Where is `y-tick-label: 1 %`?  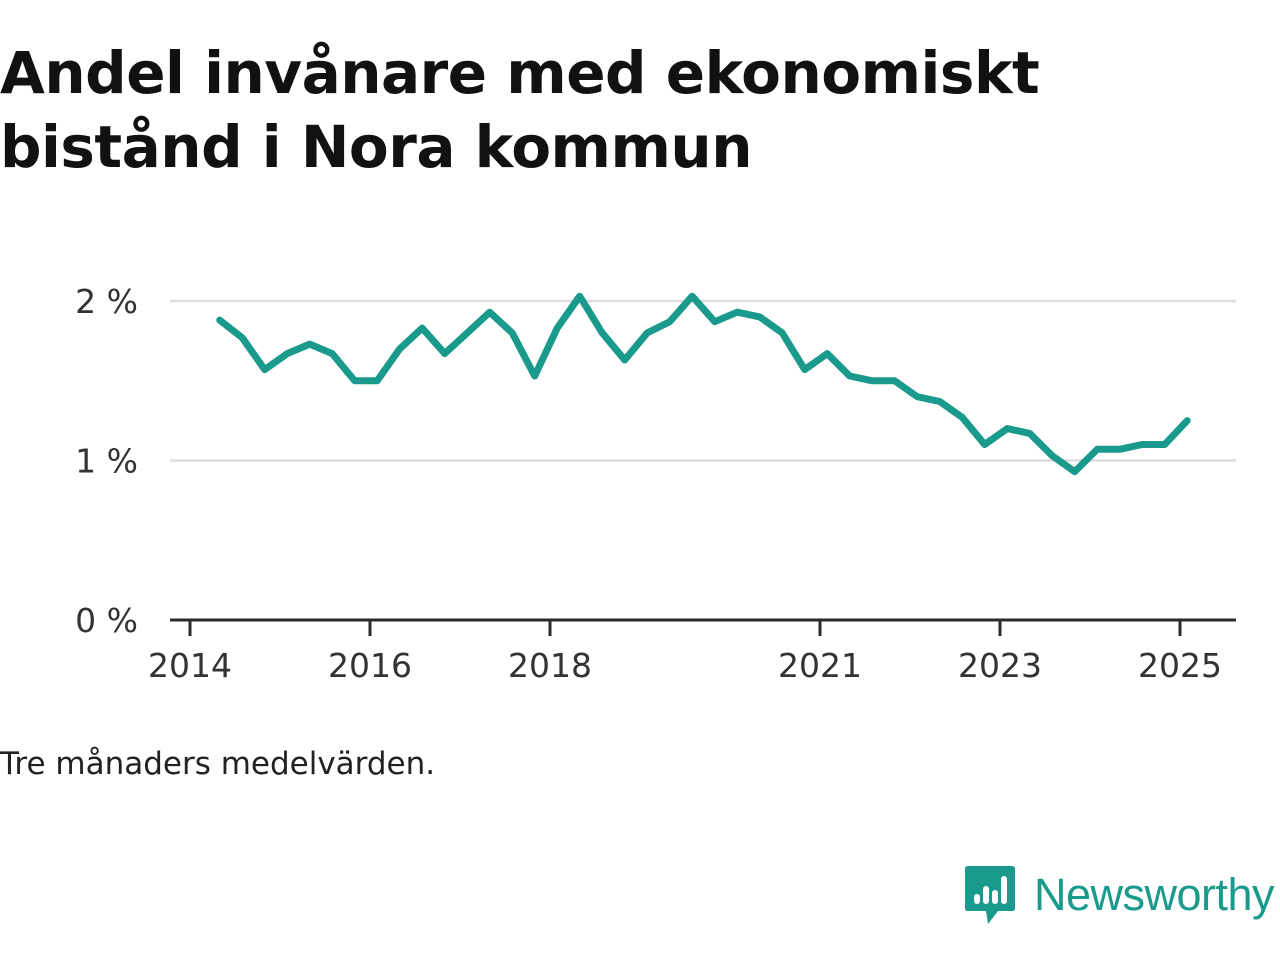 y-tick-label: 1 % is located at coordinates (106, 461).